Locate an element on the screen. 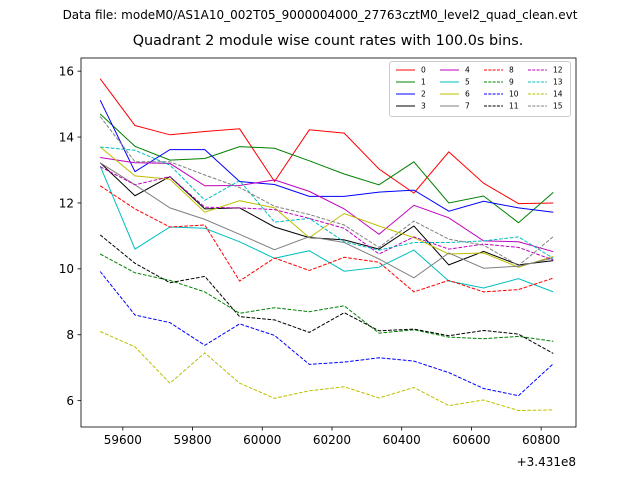 This screenshot has width=640, height=480. legend-label-13: 13 is located at coordinates (558, 82).